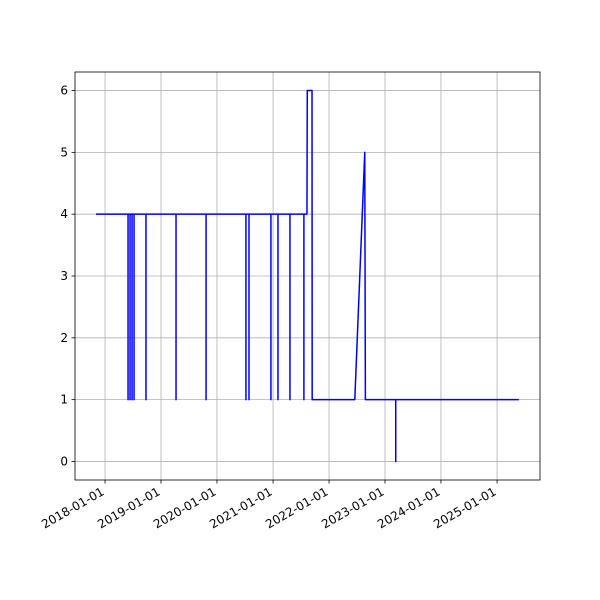 Image resolution: width=600 pixels, height=600 pixels. What do you see at coordinates (64, 214) in the screenshot?
I see `y-tick-label: 4` at bounding box center [64, 214].